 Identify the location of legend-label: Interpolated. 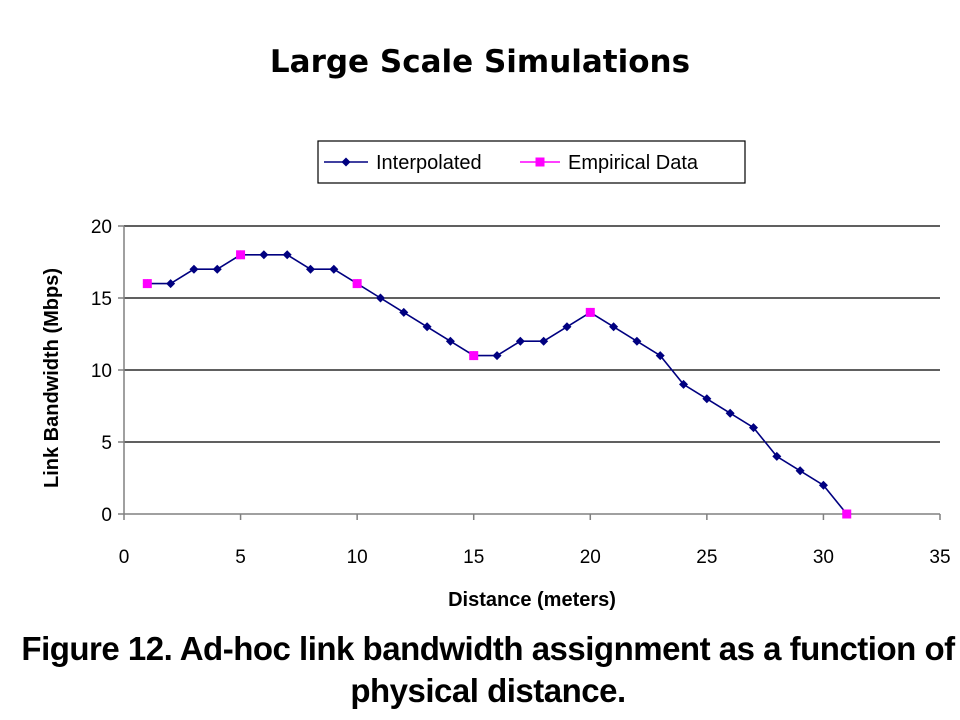
(429, 163).